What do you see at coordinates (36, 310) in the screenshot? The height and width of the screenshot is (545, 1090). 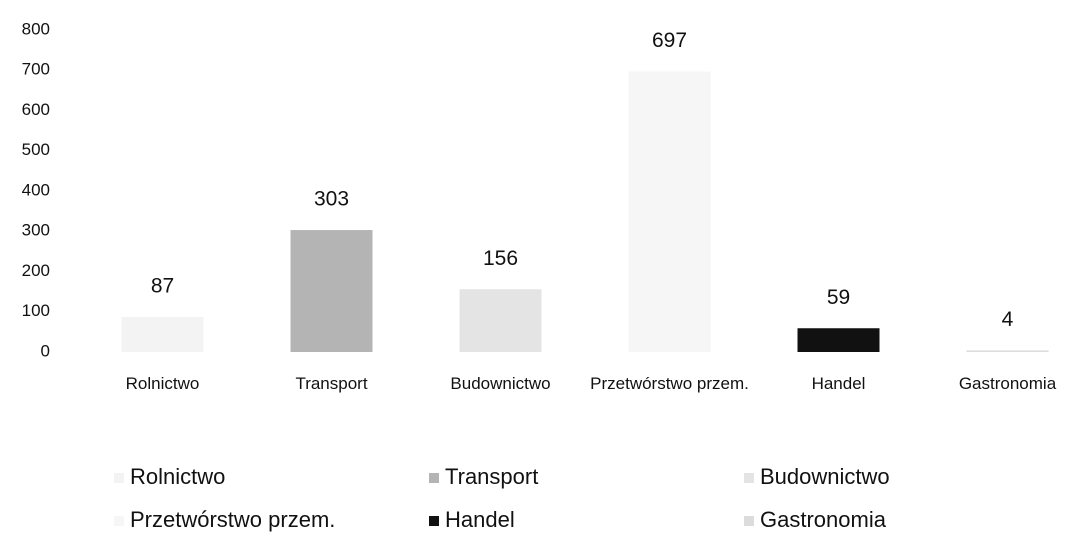 I see `y-tick-label: 100` at bounding box center [36, 310].